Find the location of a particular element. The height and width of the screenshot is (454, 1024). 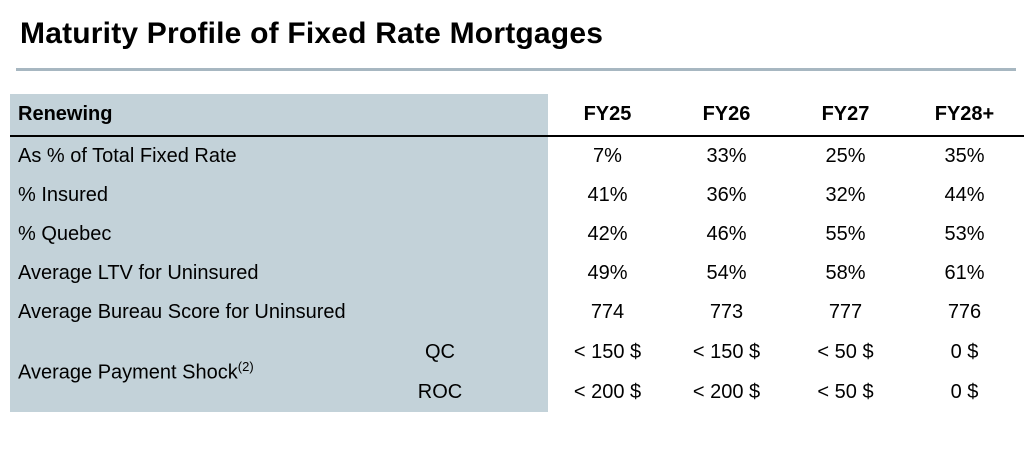

table-cell: 7% is located at coordinates (607, 156).